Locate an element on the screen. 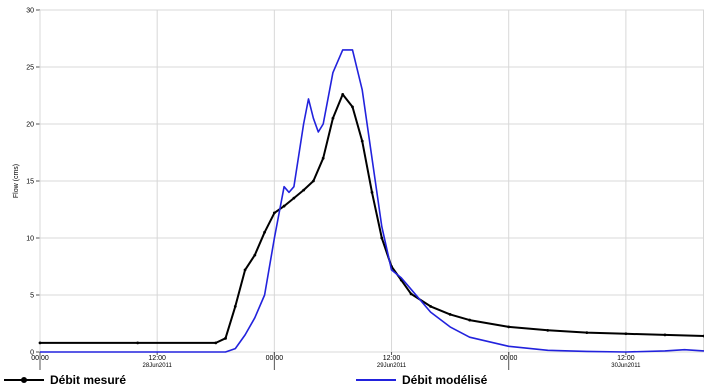 This screenshot has height=390, width=704. x-date-label: 30Jun2011 is located at coordinates (626, 366).